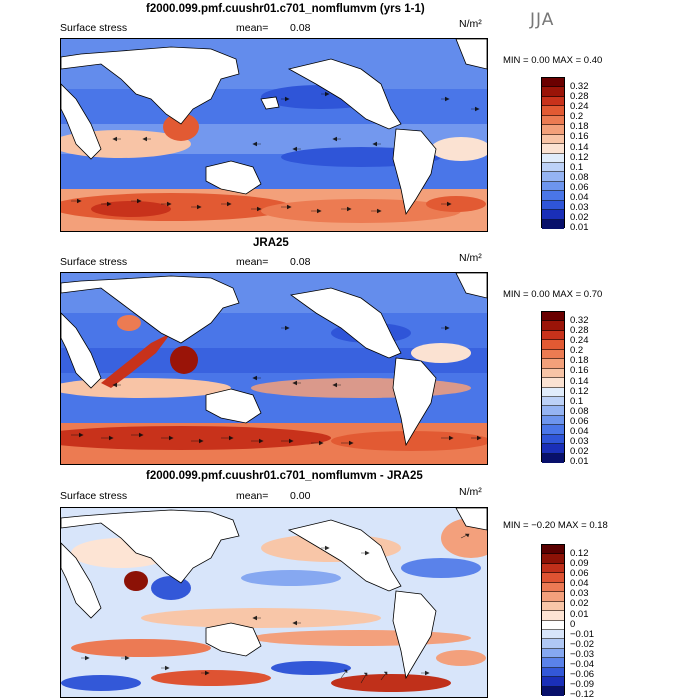 The height and width of the screenshot is (700, 700). What do you see at coordinates (252, 28) in the screenshot?
I see `panel-1-mean-label: mean=` at bounding box center [252, 28].